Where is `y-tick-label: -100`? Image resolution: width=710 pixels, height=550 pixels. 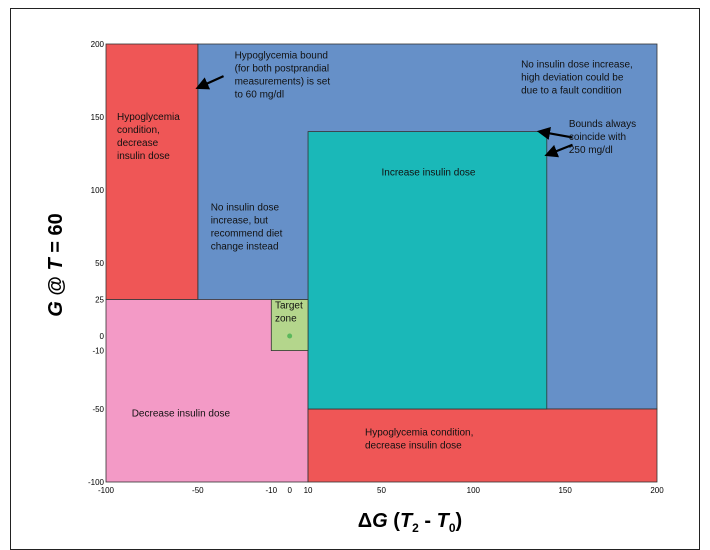 y-tick-label: -100 is located at coordinates (96, 482).